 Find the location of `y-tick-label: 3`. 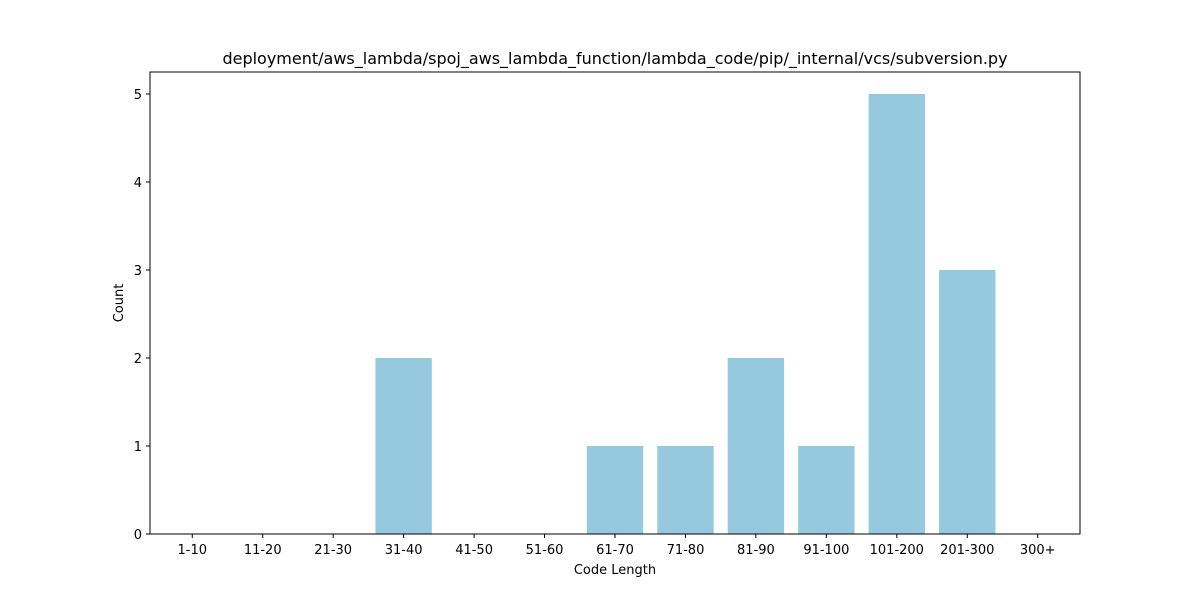

y-tick-label: 3 is located at coordinates (138, 271).